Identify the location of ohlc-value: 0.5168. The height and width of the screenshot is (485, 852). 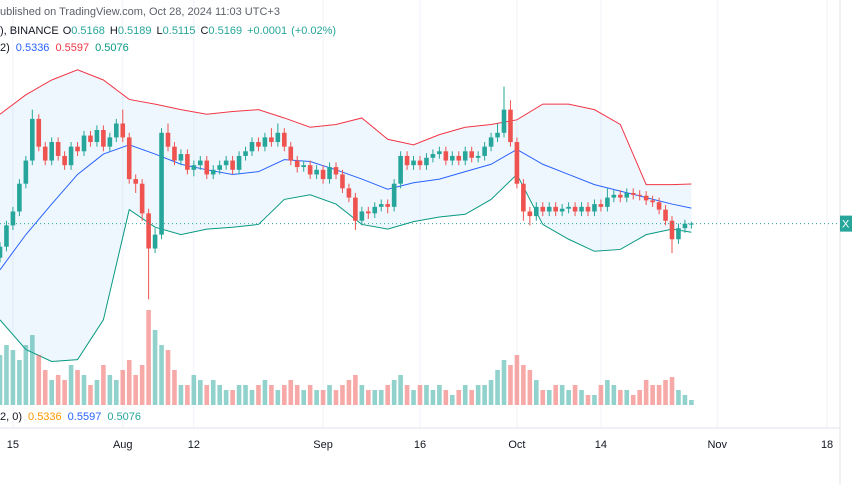
(88, 31).